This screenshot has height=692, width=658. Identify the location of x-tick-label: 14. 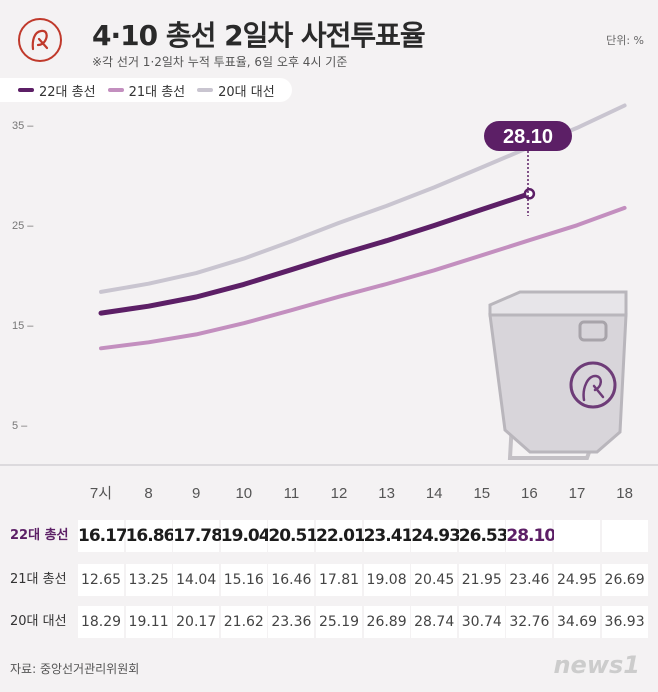
(434, 493).